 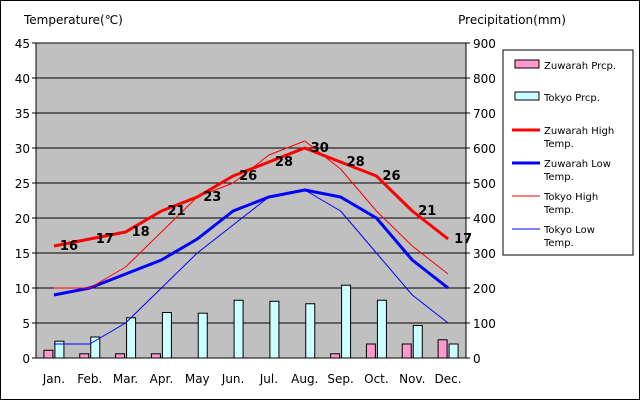 I want to click on legend-box, so click(x=568, y=152).